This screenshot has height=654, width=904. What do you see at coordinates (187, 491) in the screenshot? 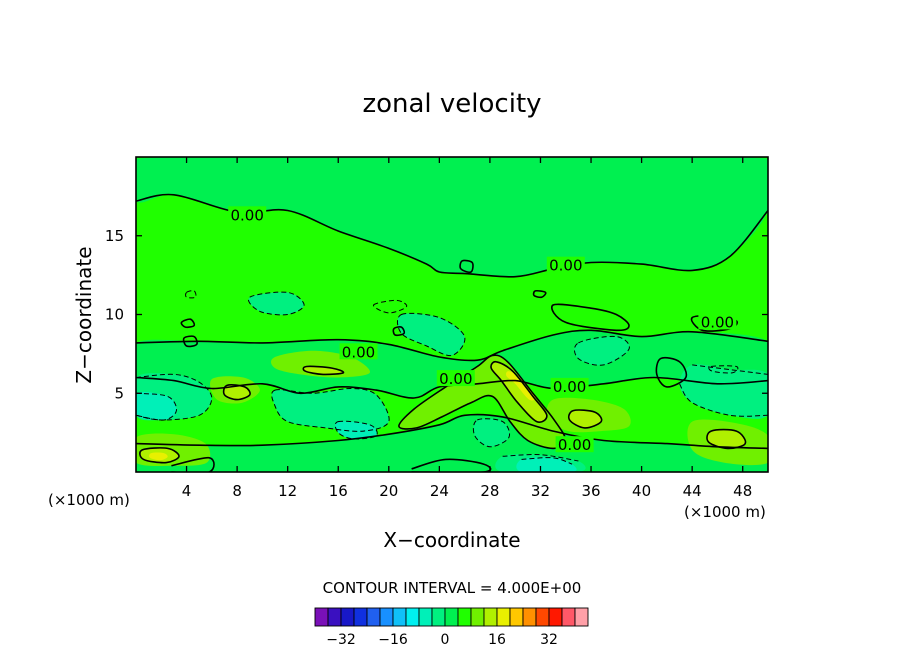
I see `x-tick-label: 4` at bounding box center [187, 491].